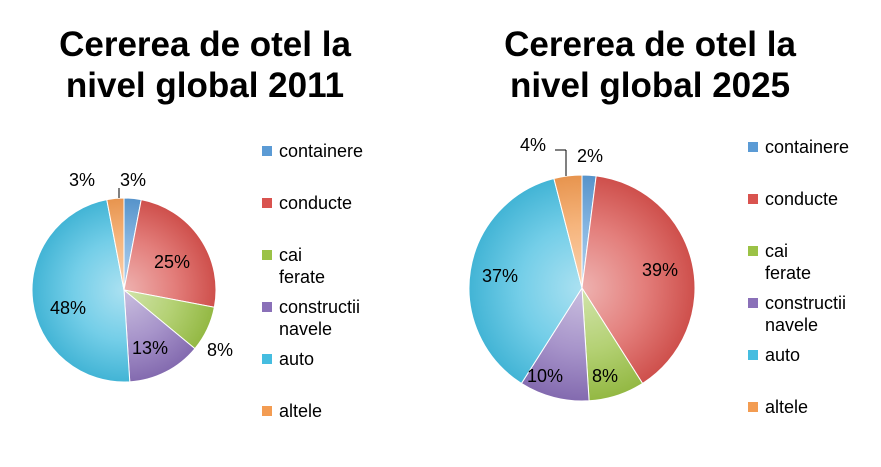 Image resolution: width=881 pixels, height=467 pixels. Describe the element at coordinates (150, 348) in the screenshot. I see `data-label-constructii-navele: 13%` at that location.